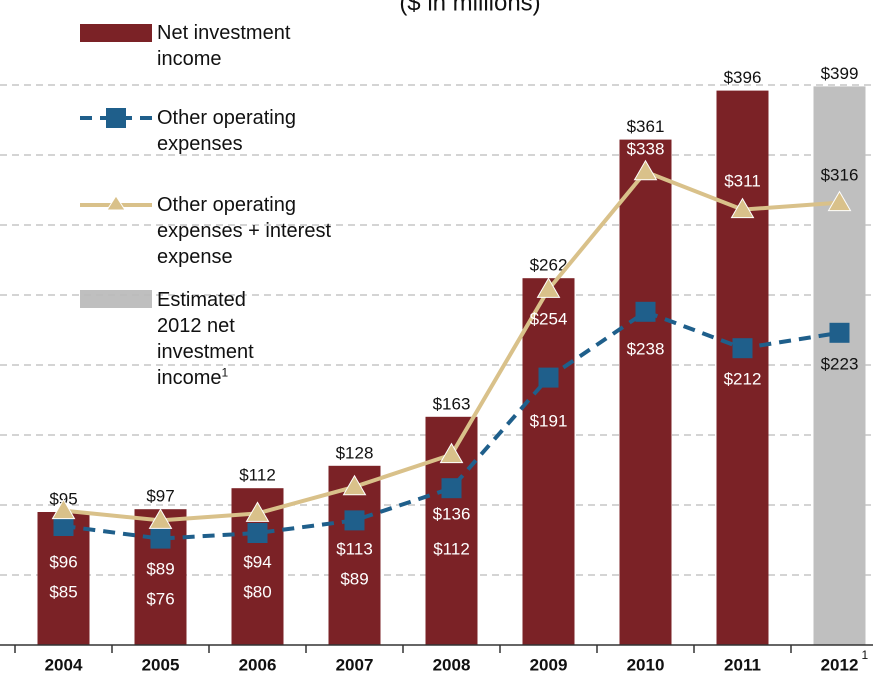 The width and height of the screenshot is (873, 679). What do you see at coordinates (549, 420) in the screenshot?
I see `line-value-label: $191` at bounding box center [549, 420].